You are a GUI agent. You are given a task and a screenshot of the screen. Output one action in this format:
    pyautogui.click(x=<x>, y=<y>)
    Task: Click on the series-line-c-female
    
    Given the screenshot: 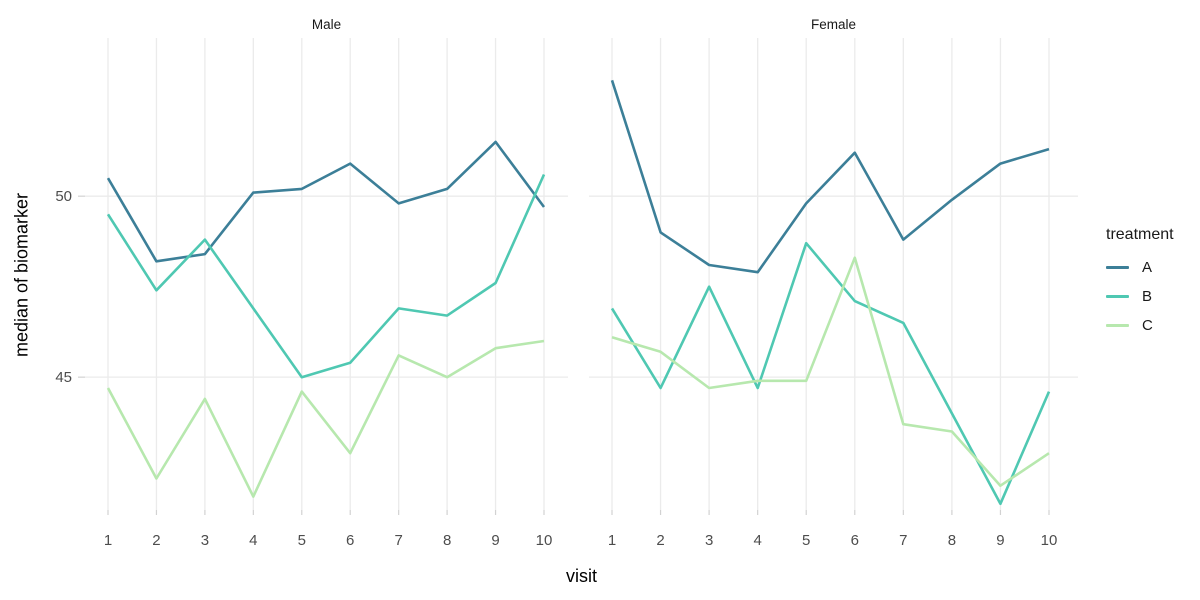 What is the action you would take?
    pyautogui.click(x=830, y=372)
    